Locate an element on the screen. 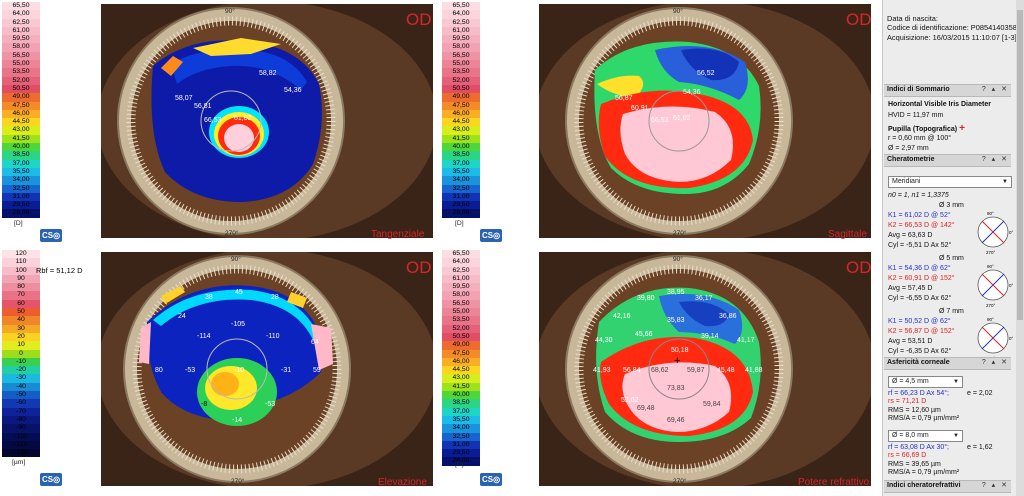  map-value: 41,93 is located at coordinates (602, 370).